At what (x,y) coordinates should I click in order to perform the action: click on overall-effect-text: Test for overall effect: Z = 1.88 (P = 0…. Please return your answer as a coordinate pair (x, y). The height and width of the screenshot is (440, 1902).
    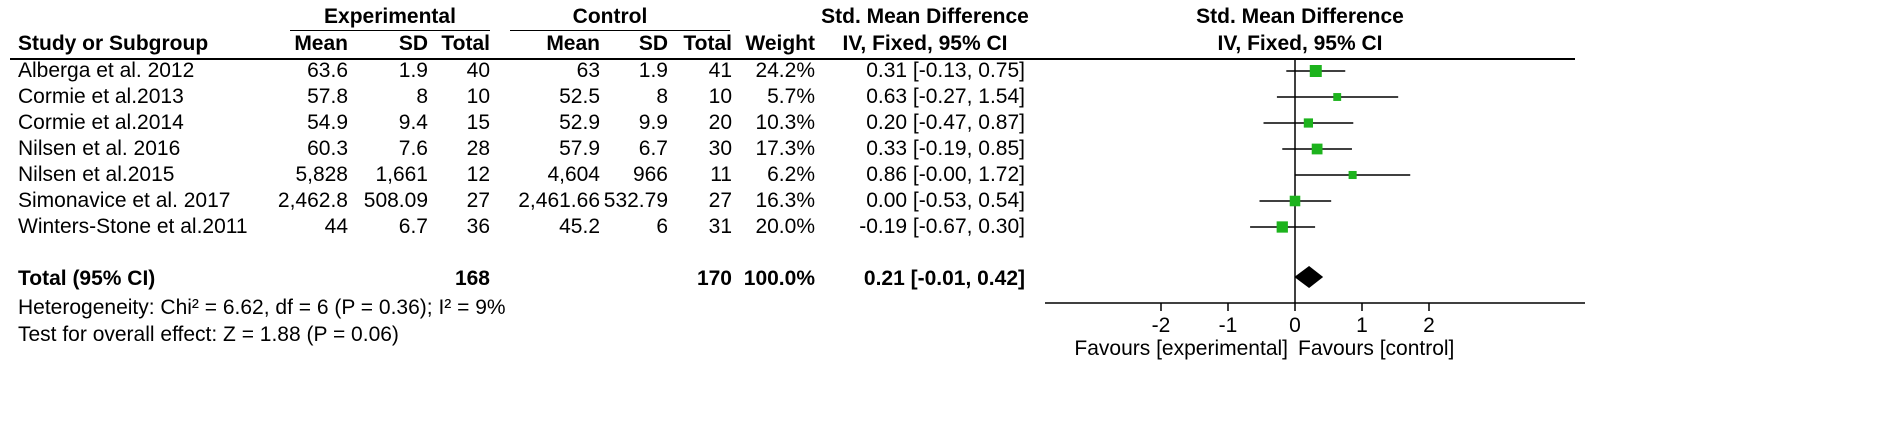
    Looking at the image, I should click on (208, 334).